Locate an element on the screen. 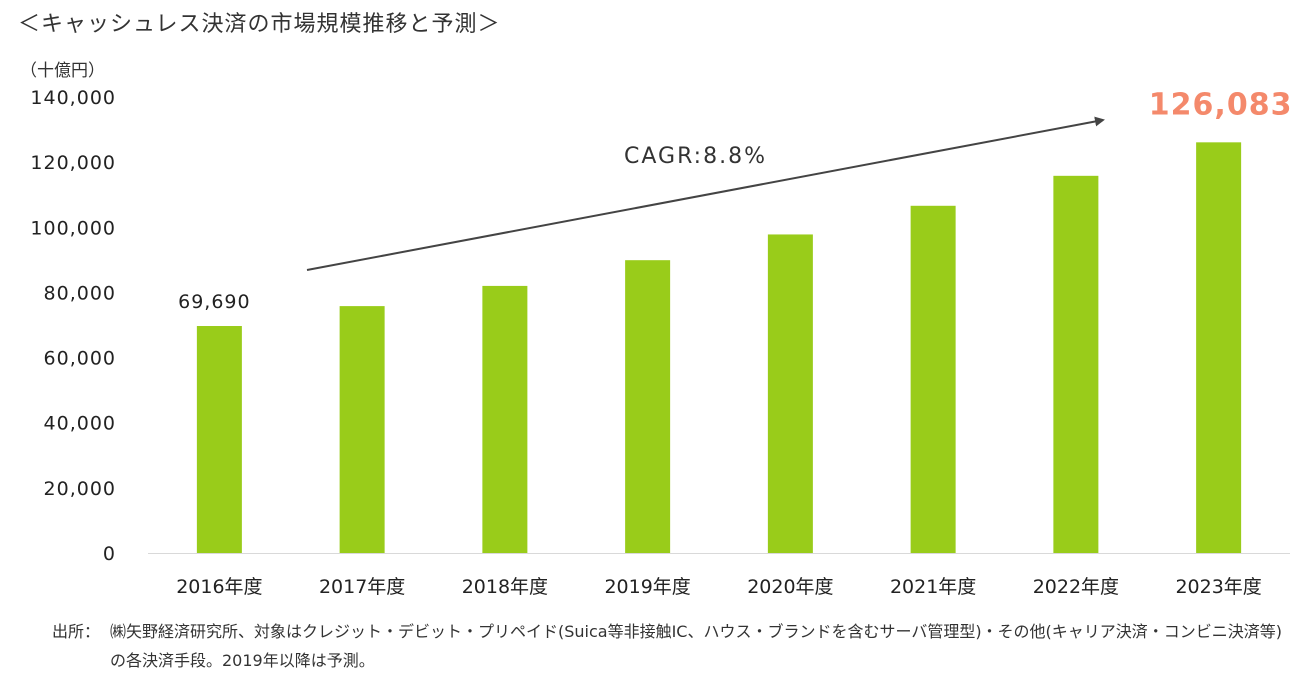 This screenshot has width=1309, height=675. y-tick-label: 100,000 is located at coordinates (73, 228).